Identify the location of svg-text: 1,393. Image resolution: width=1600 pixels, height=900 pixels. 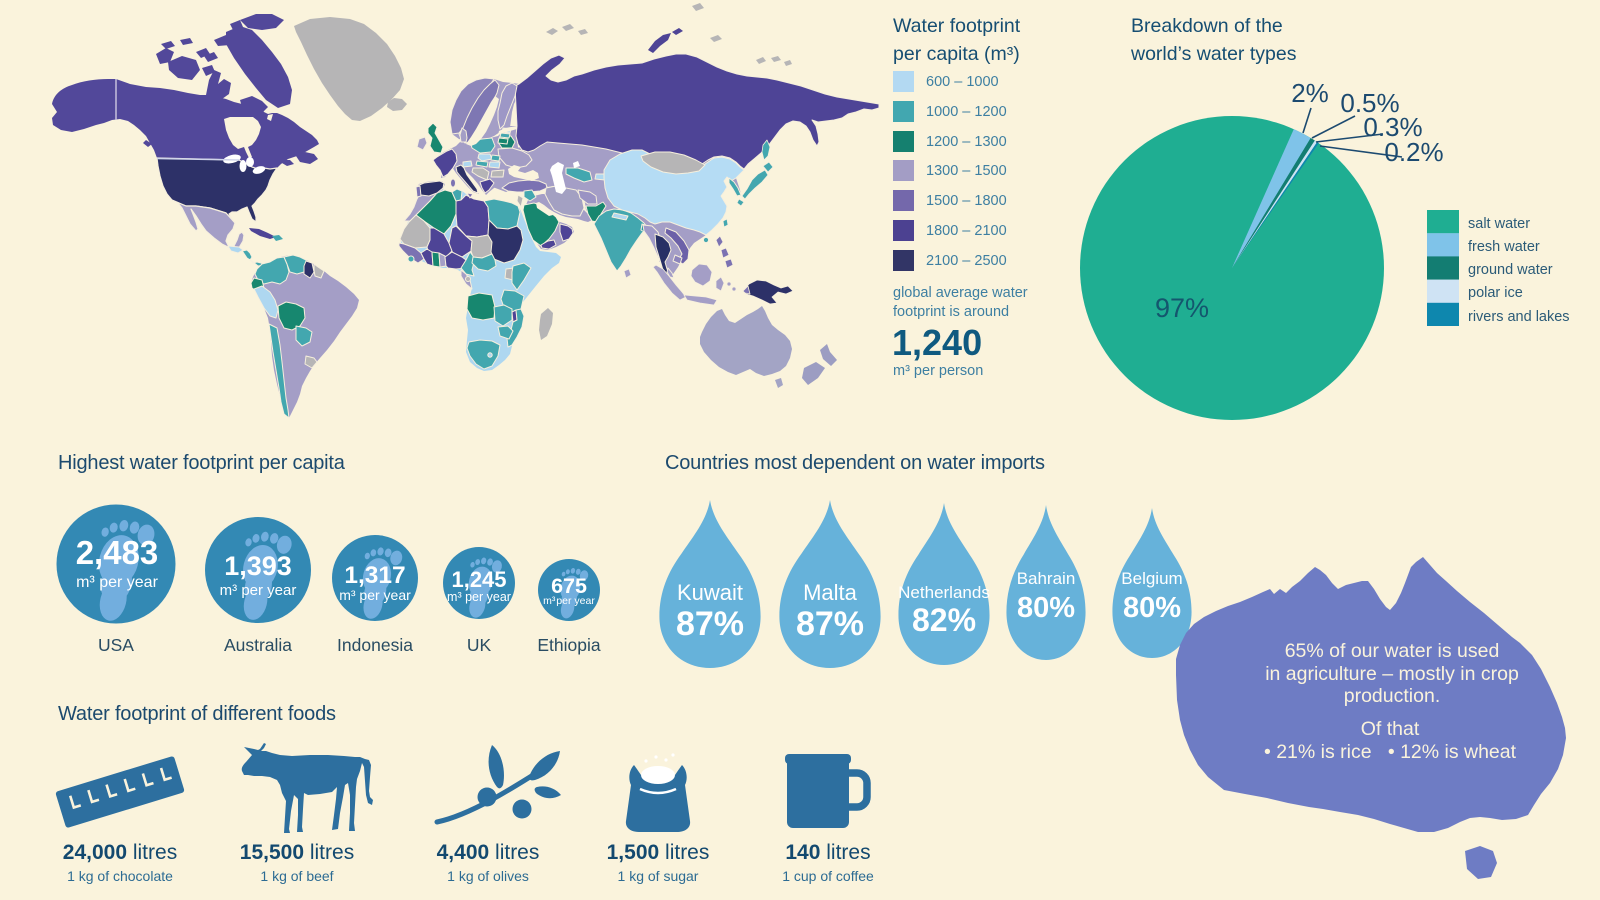
(258, 566).